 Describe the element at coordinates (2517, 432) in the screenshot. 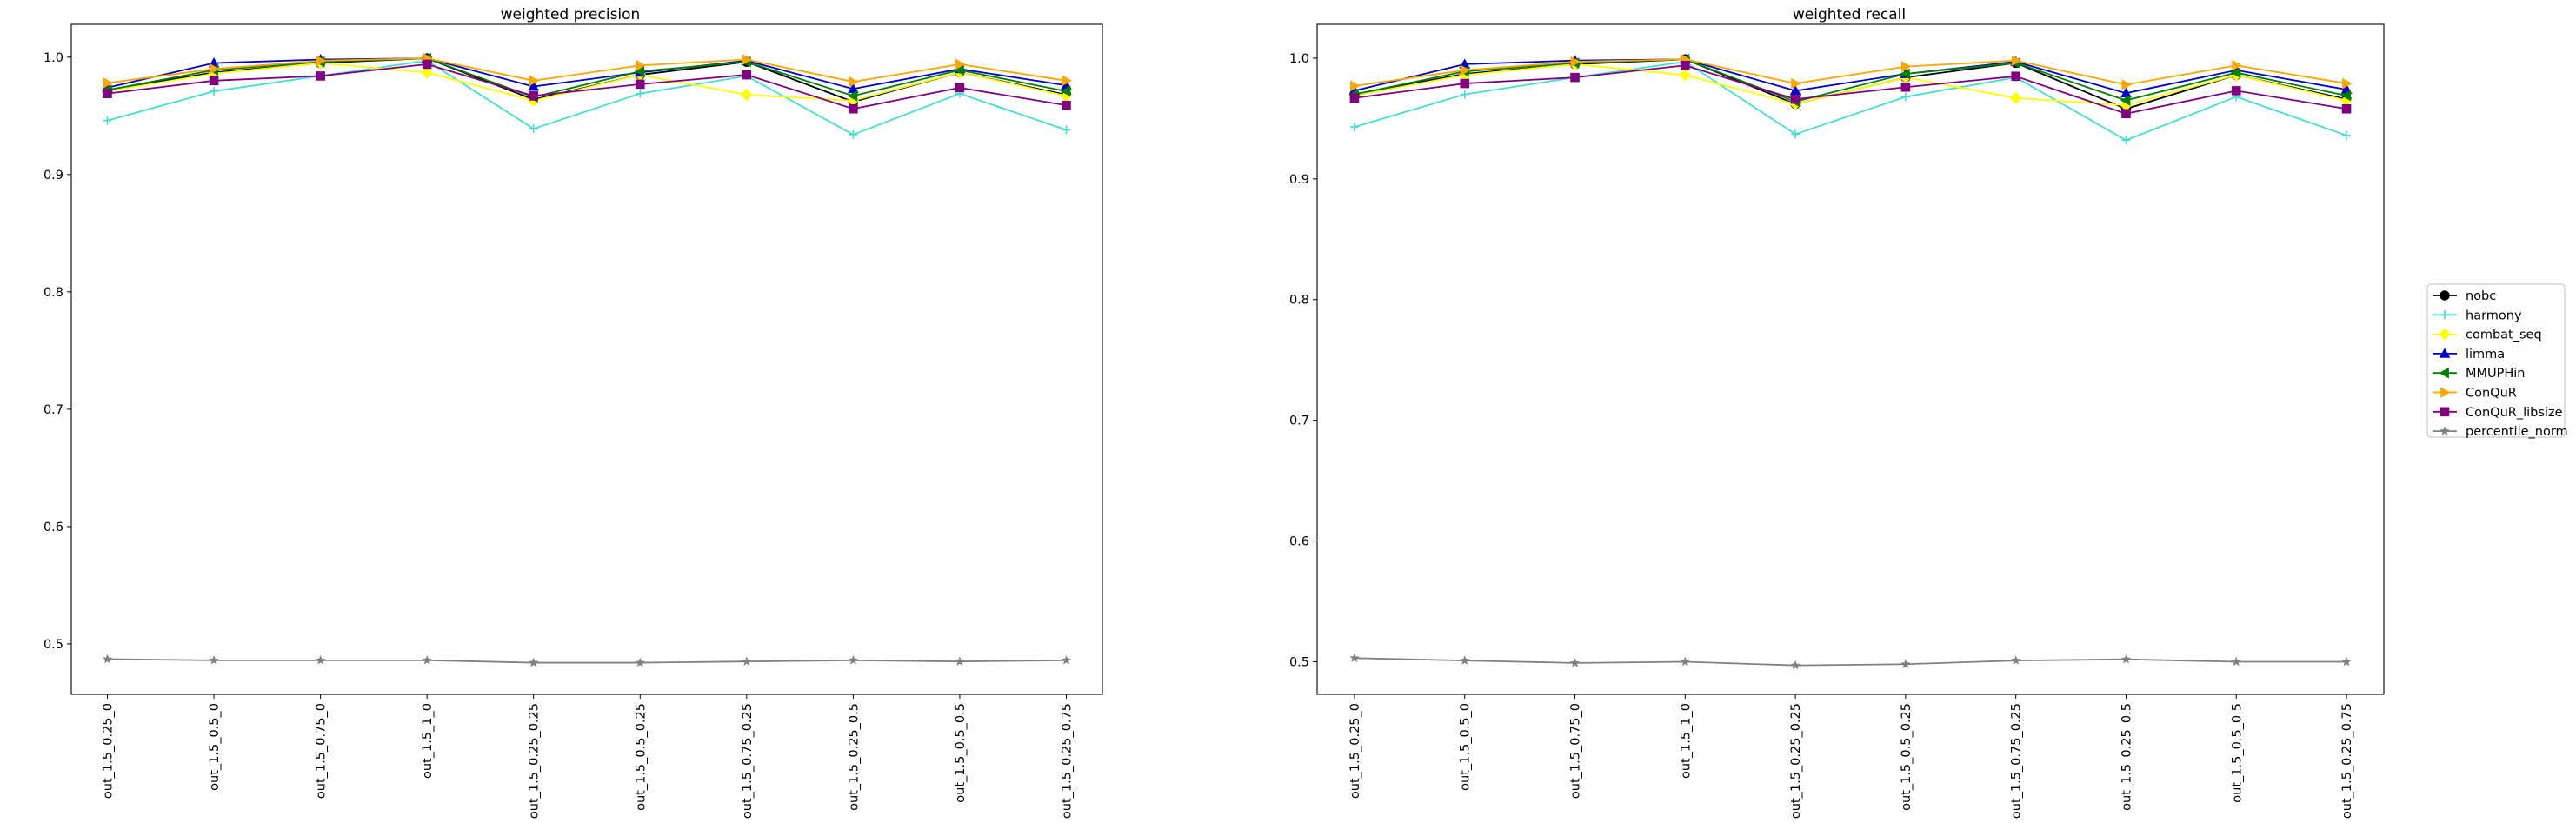

I see `legend-label: percentile_norm` at that location.